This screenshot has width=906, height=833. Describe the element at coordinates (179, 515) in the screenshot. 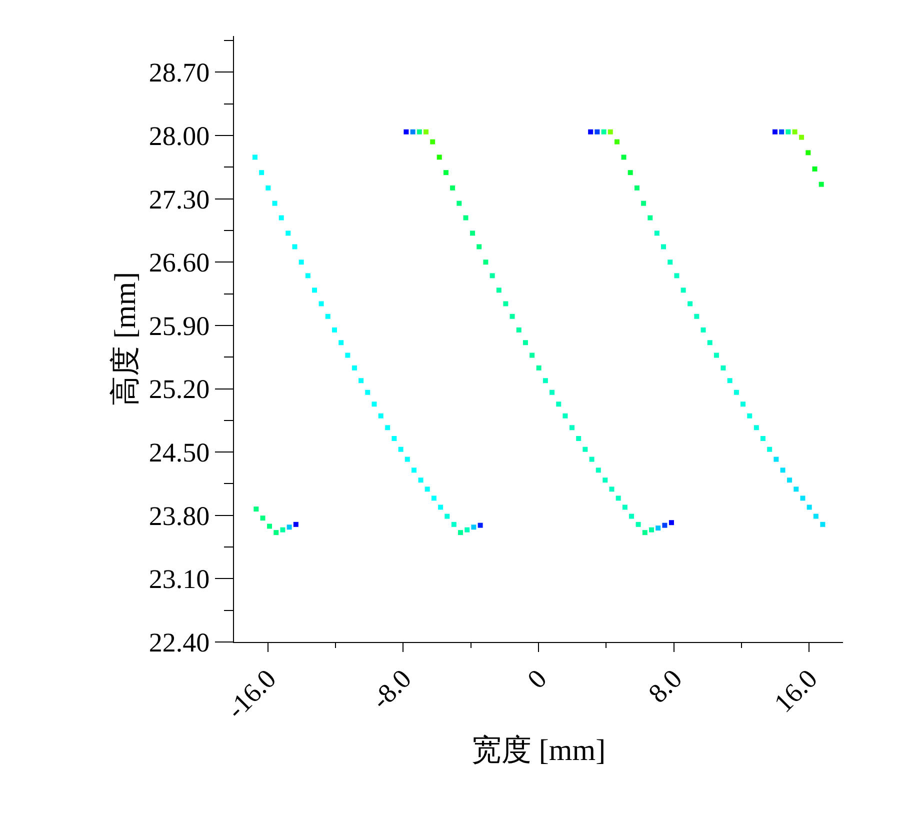

I see `y-tick-label: 23.80` at that location.